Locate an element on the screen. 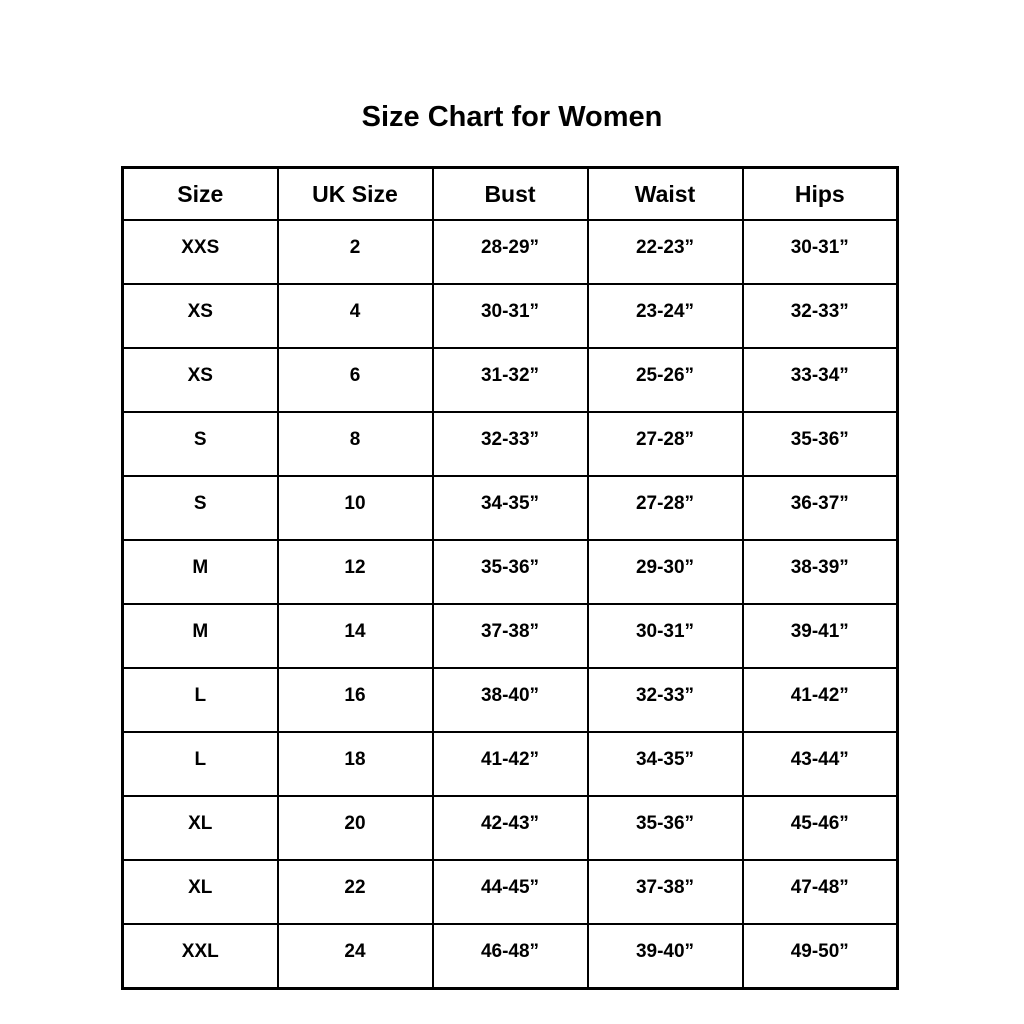  table-cell: 39-41” is located at coordinates (820, 636).